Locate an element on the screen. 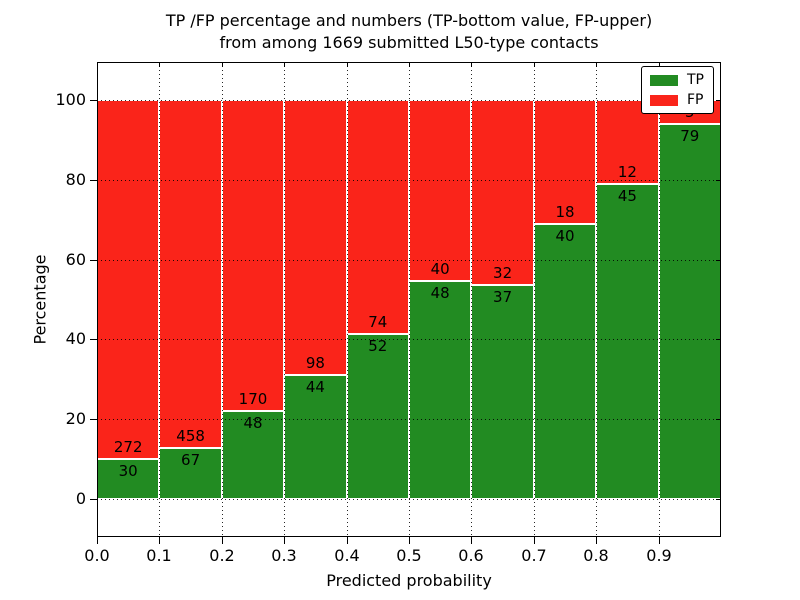 This screenshot has height=600, width=800. y-tick-label: 0 is located at coordinates (80, 498).